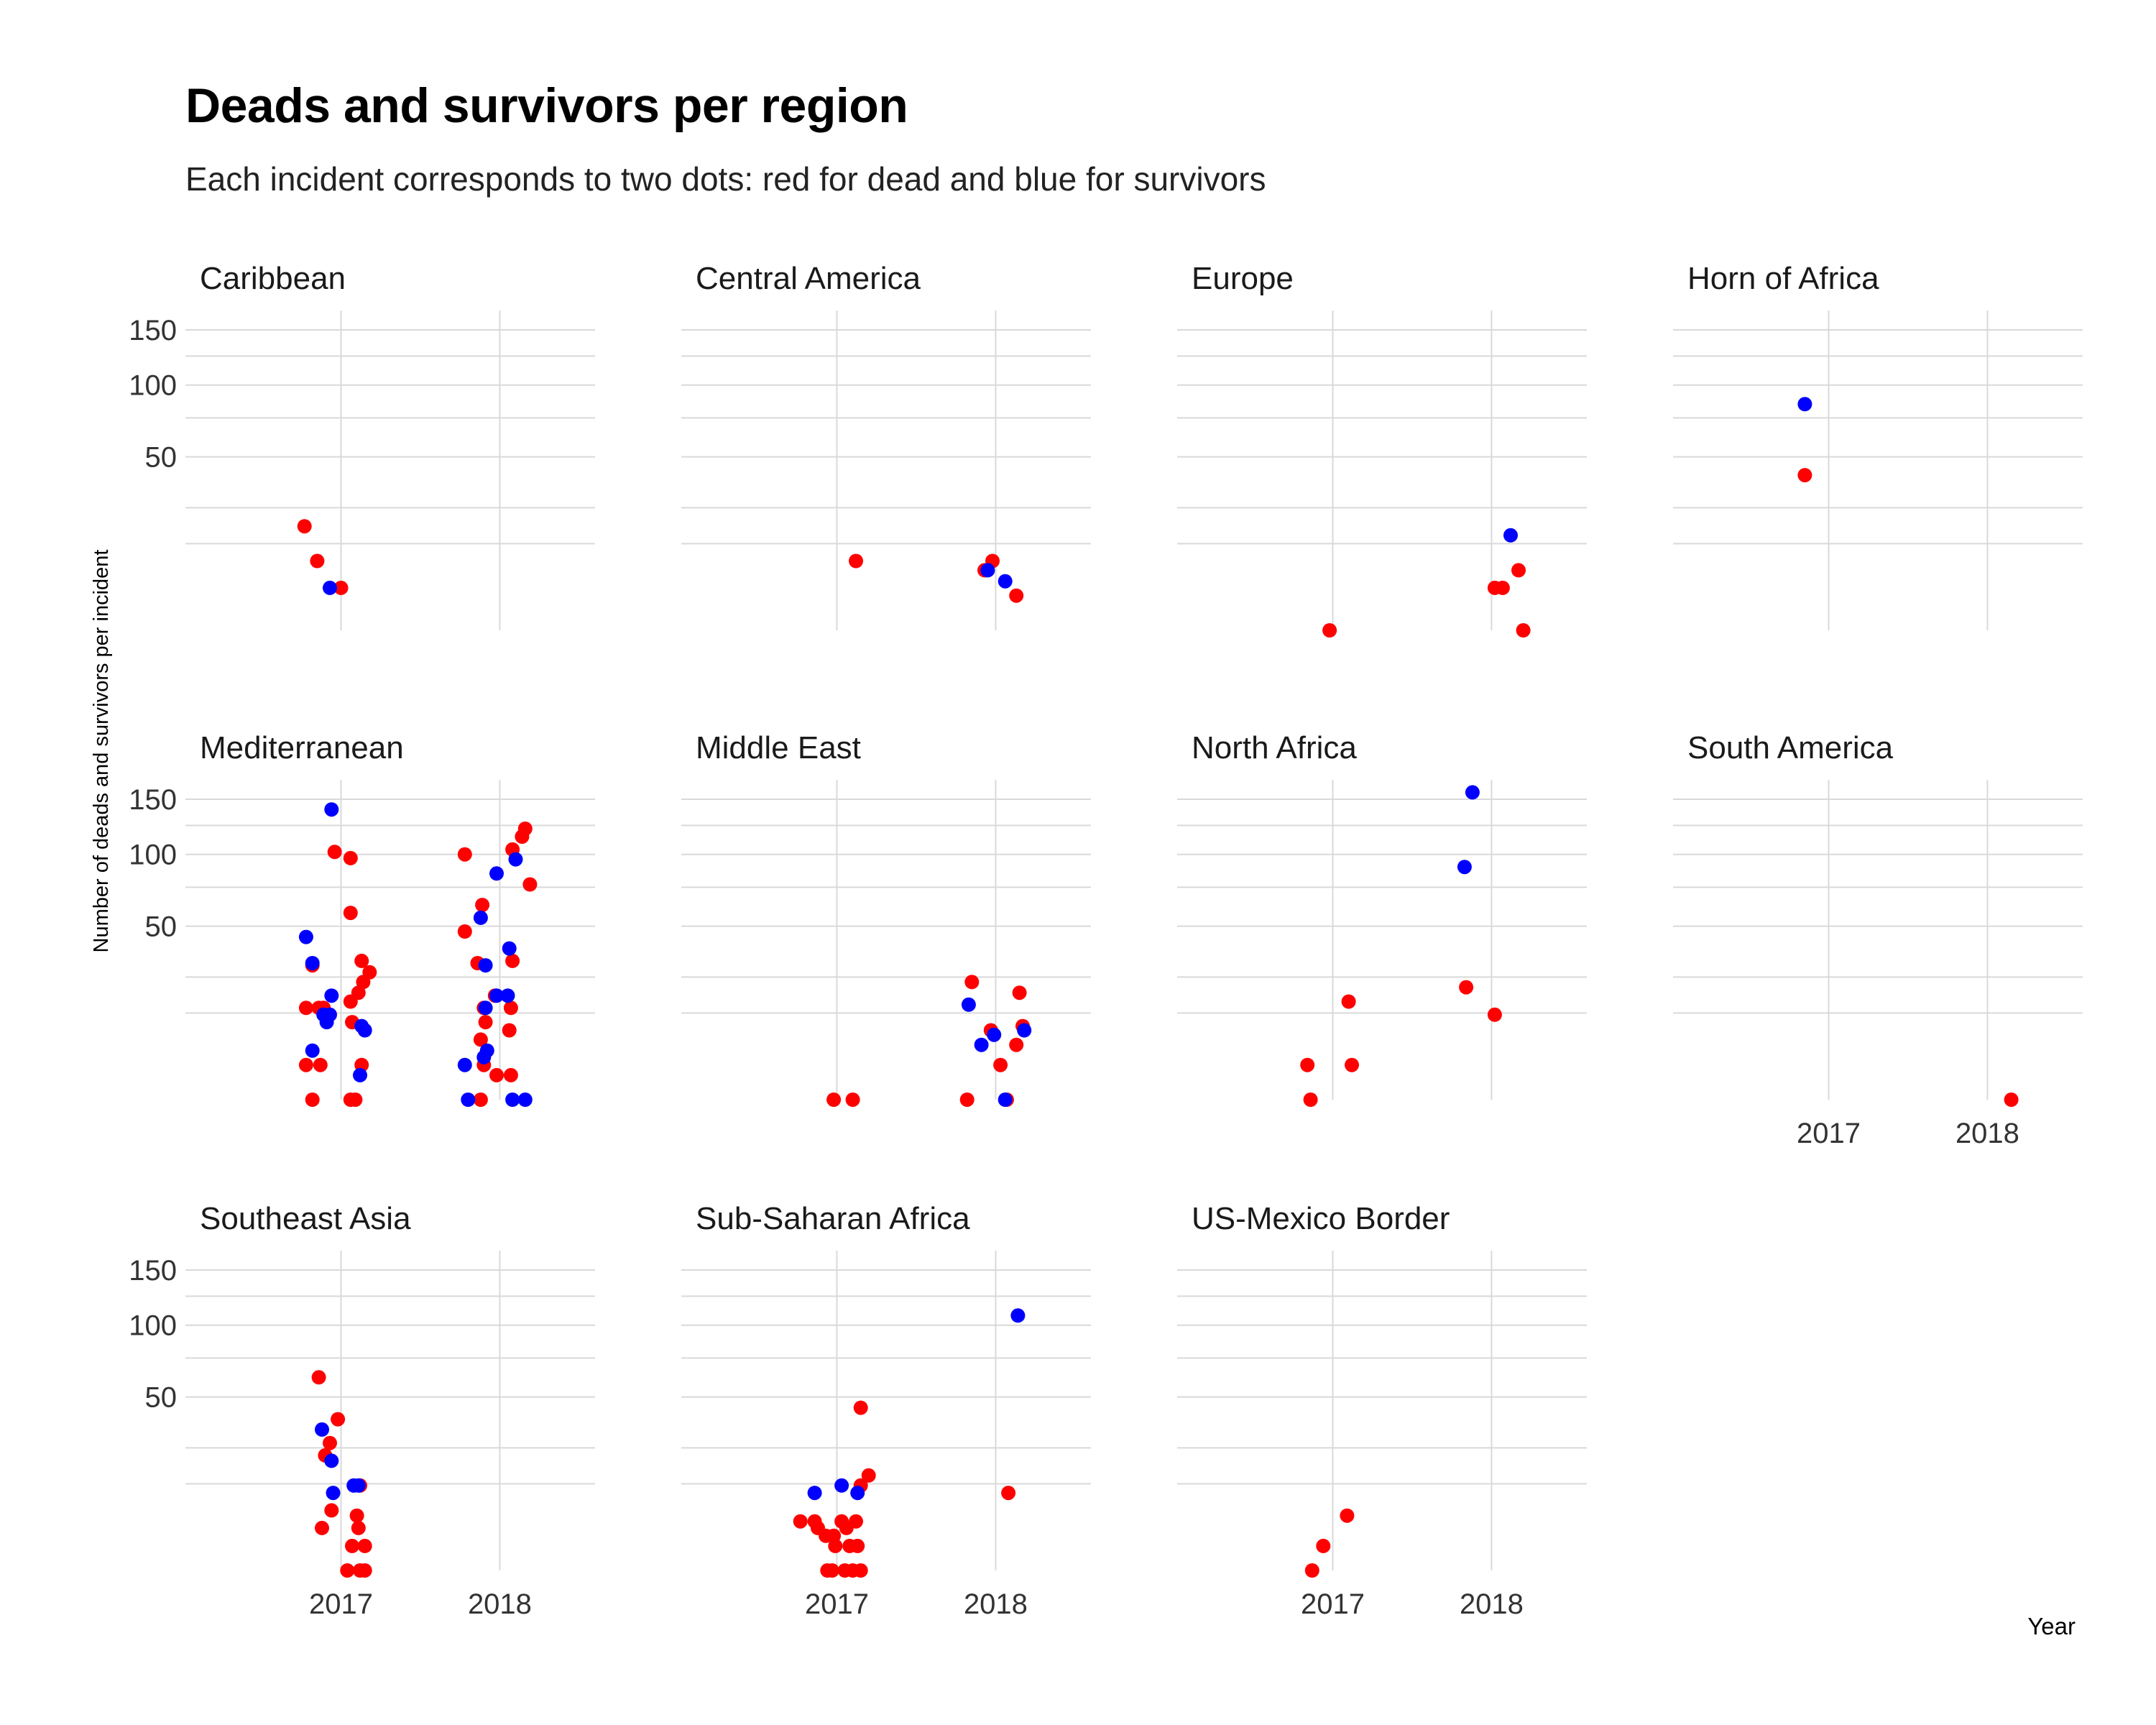 This screenshot has height=1725, width=2156. What do you see at coordinates (362, 445) in the screenshot?
I see `panel-caribbean: Caribbean 50 100 150` at bounding box center [362, 445].